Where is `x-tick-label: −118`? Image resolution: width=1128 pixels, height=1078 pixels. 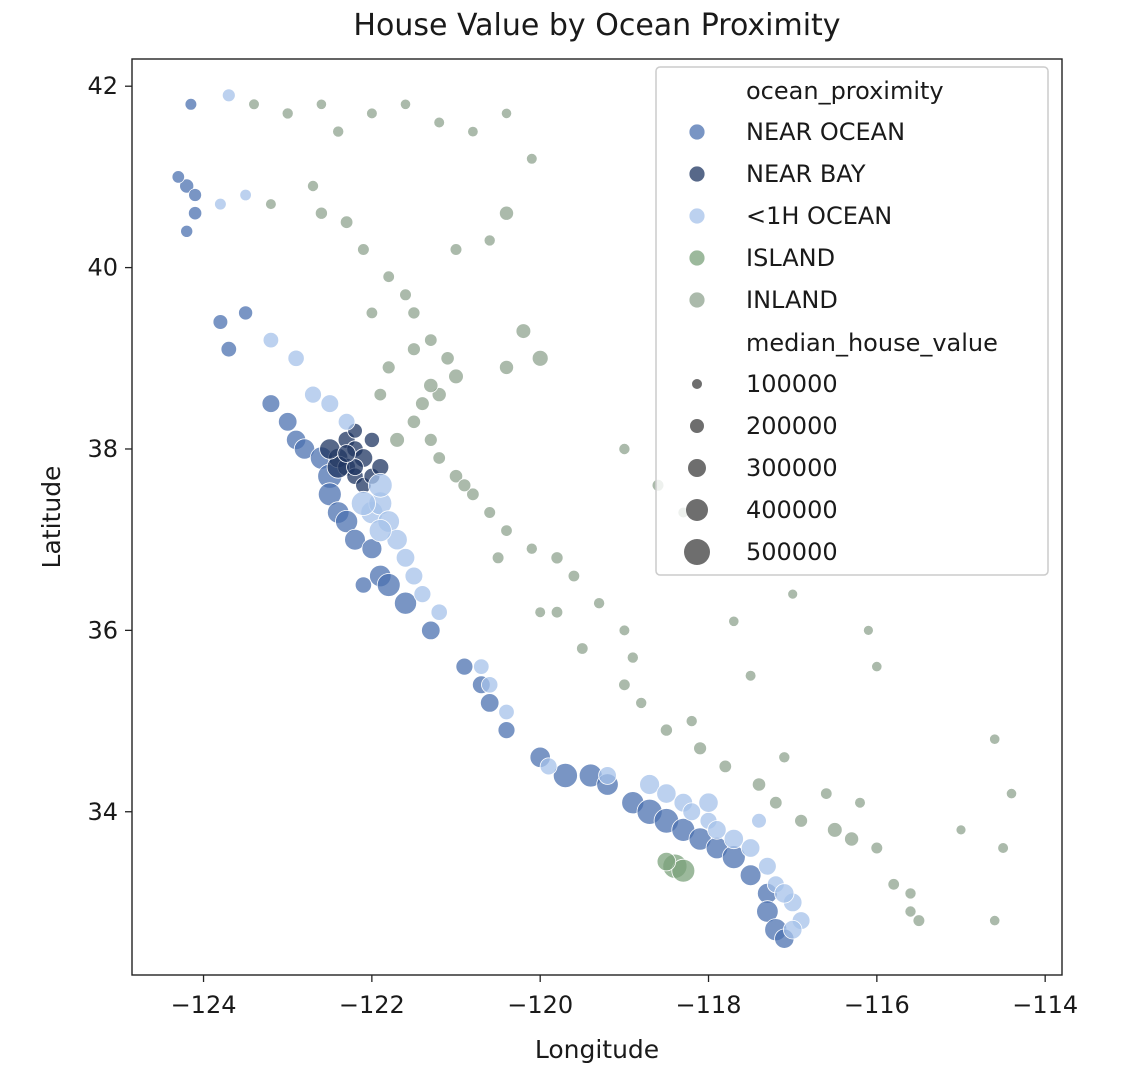 x-tick-label: −118 is located at coordinates (709, 1005).